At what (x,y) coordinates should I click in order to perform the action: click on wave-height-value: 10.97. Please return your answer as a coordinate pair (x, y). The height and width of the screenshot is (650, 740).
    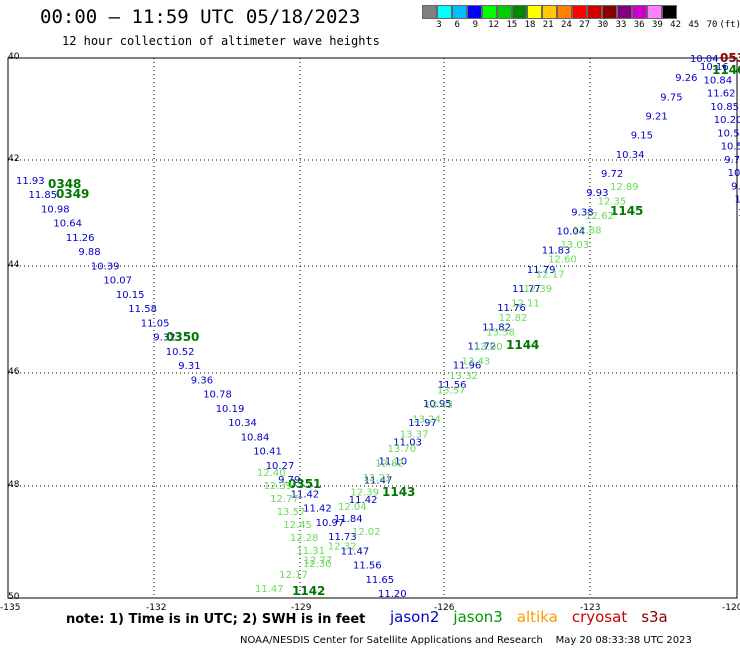
    Looking at the image, I should click on (330, 523).